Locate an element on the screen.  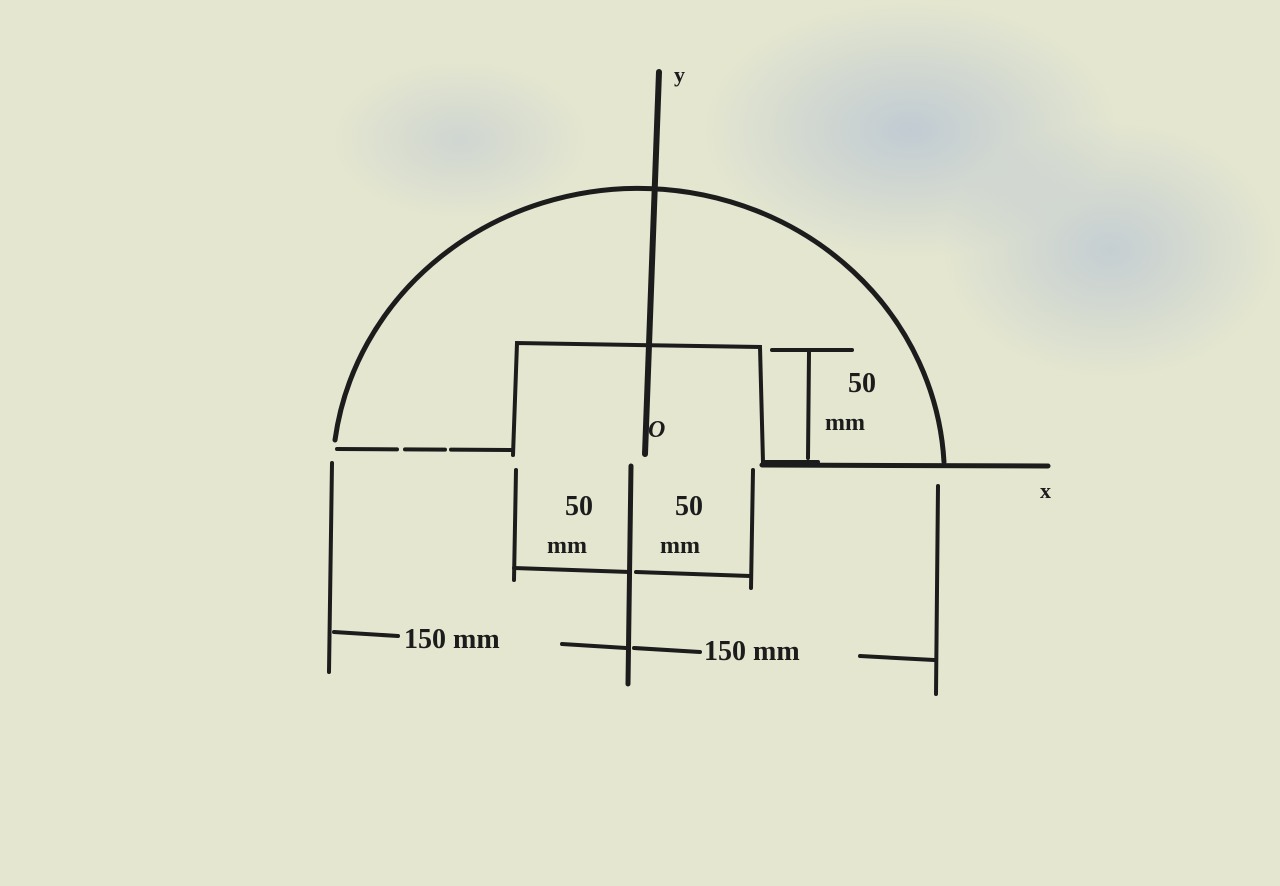
outer-right-dim-line-b is located at coordinates (897, 658).